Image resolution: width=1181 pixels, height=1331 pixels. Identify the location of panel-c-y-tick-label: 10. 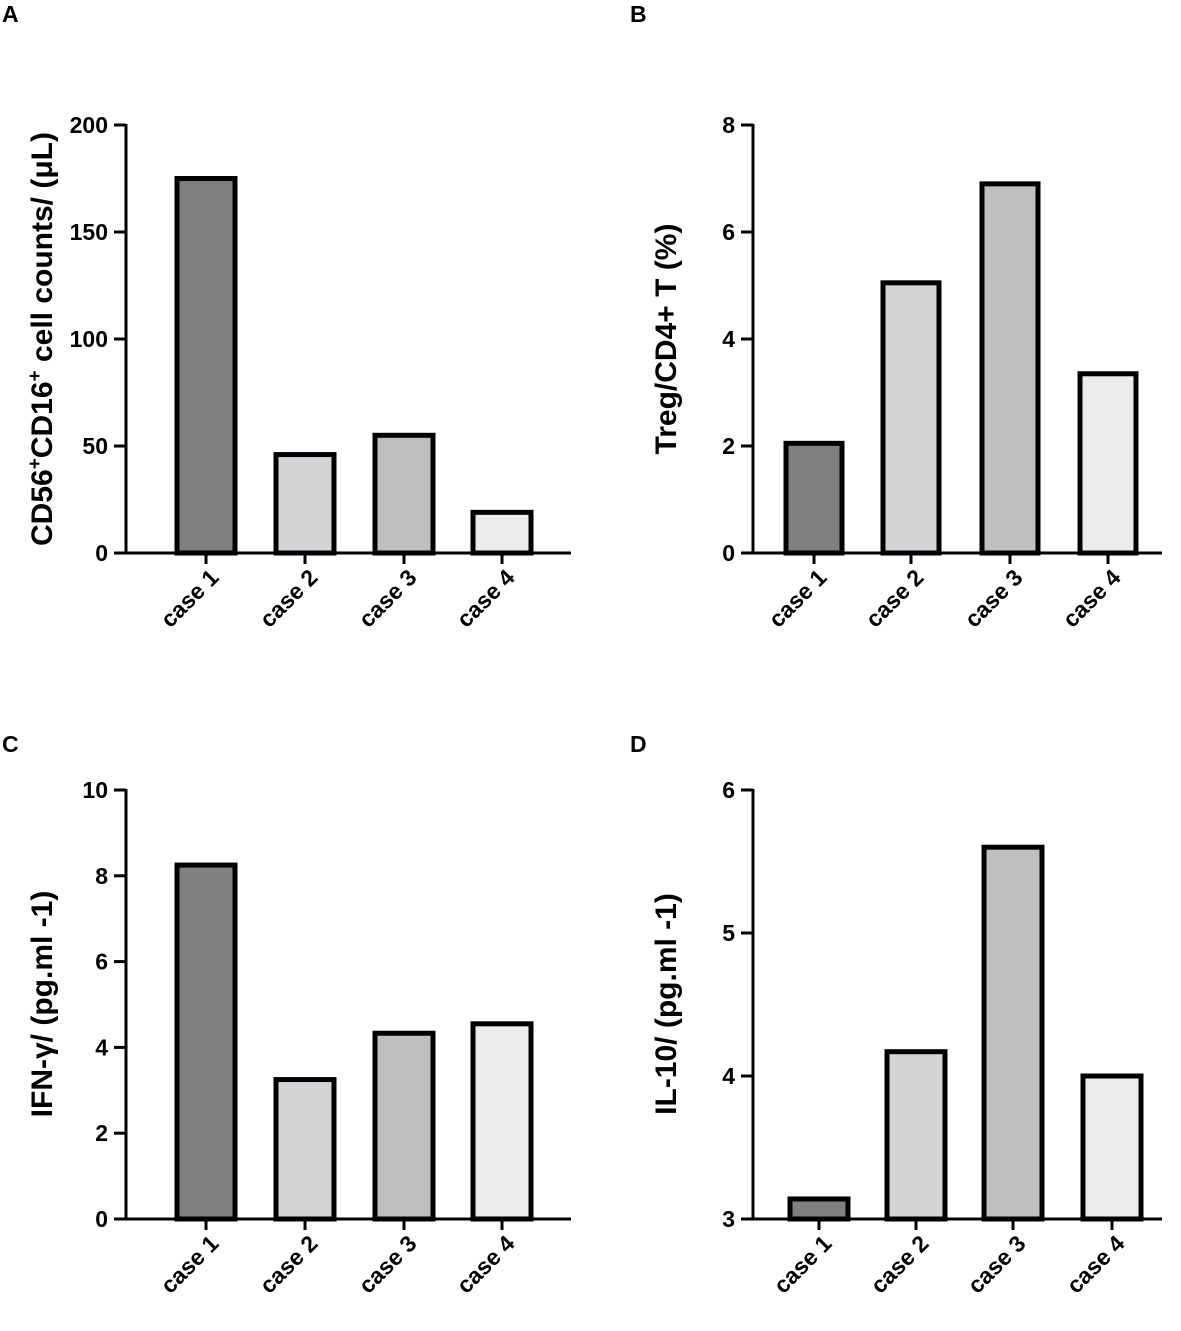
(95, 790).